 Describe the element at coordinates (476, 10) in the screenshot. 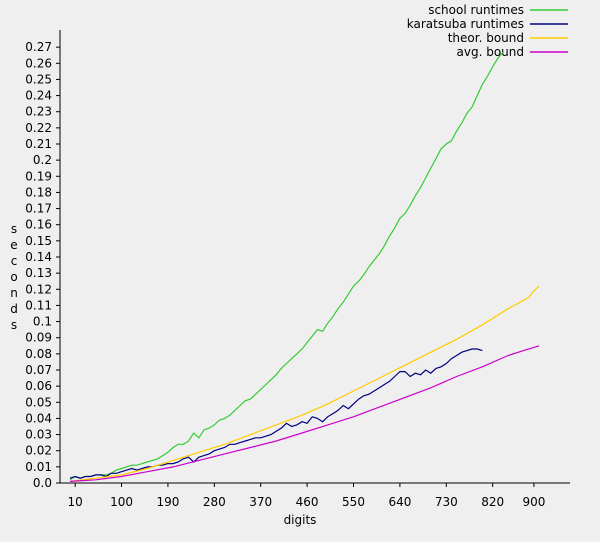

I see `legend-label-0: school runtimes` at that location.